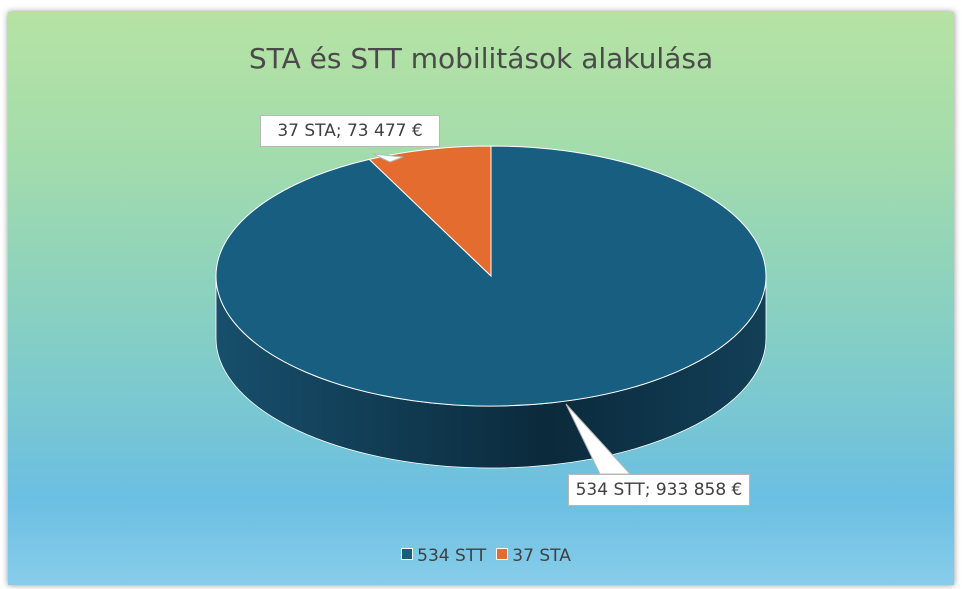 This screenshot has width=962, height=589. I want to click on legend-label: 534 STT, so click(452, 556).